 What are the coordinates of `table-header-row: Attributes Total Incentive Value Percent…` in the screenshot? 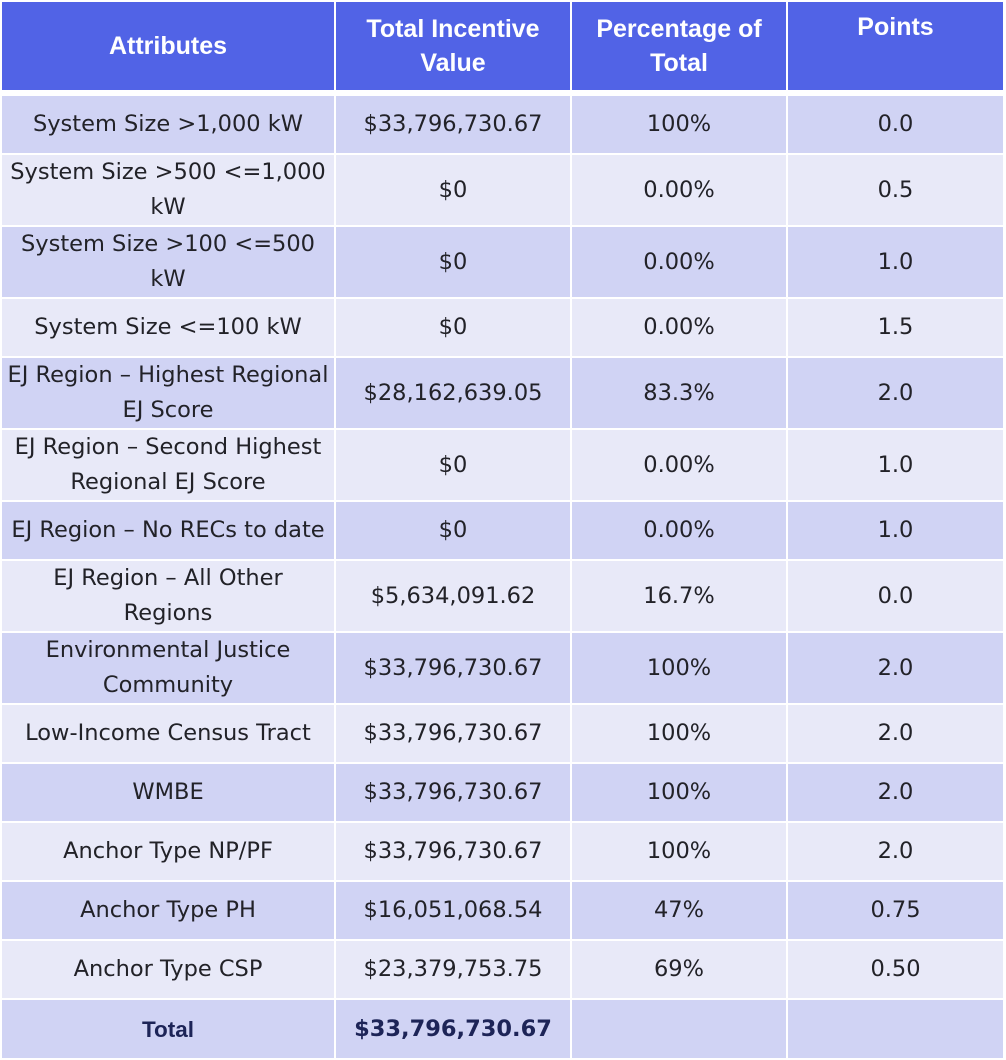 It's located at (502, 48).